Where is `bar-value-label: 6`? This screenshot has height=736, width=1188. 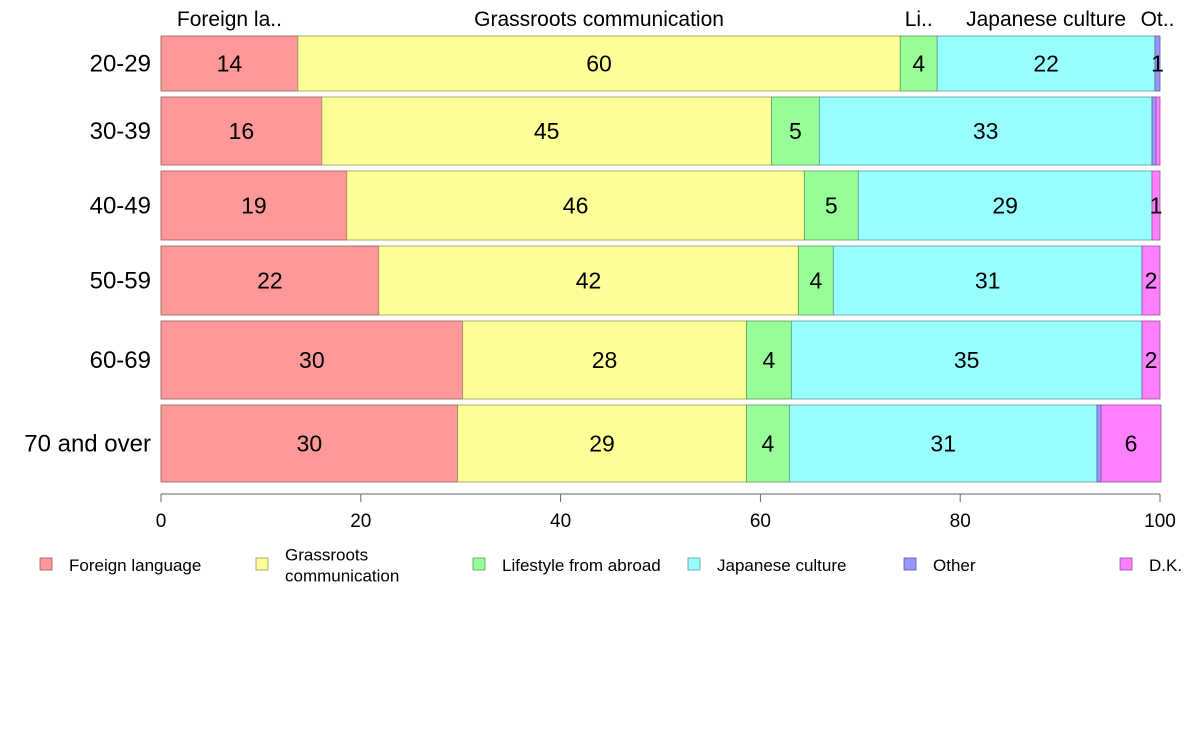 bar-value-label: 6 is located at coordinates (1131, 444).